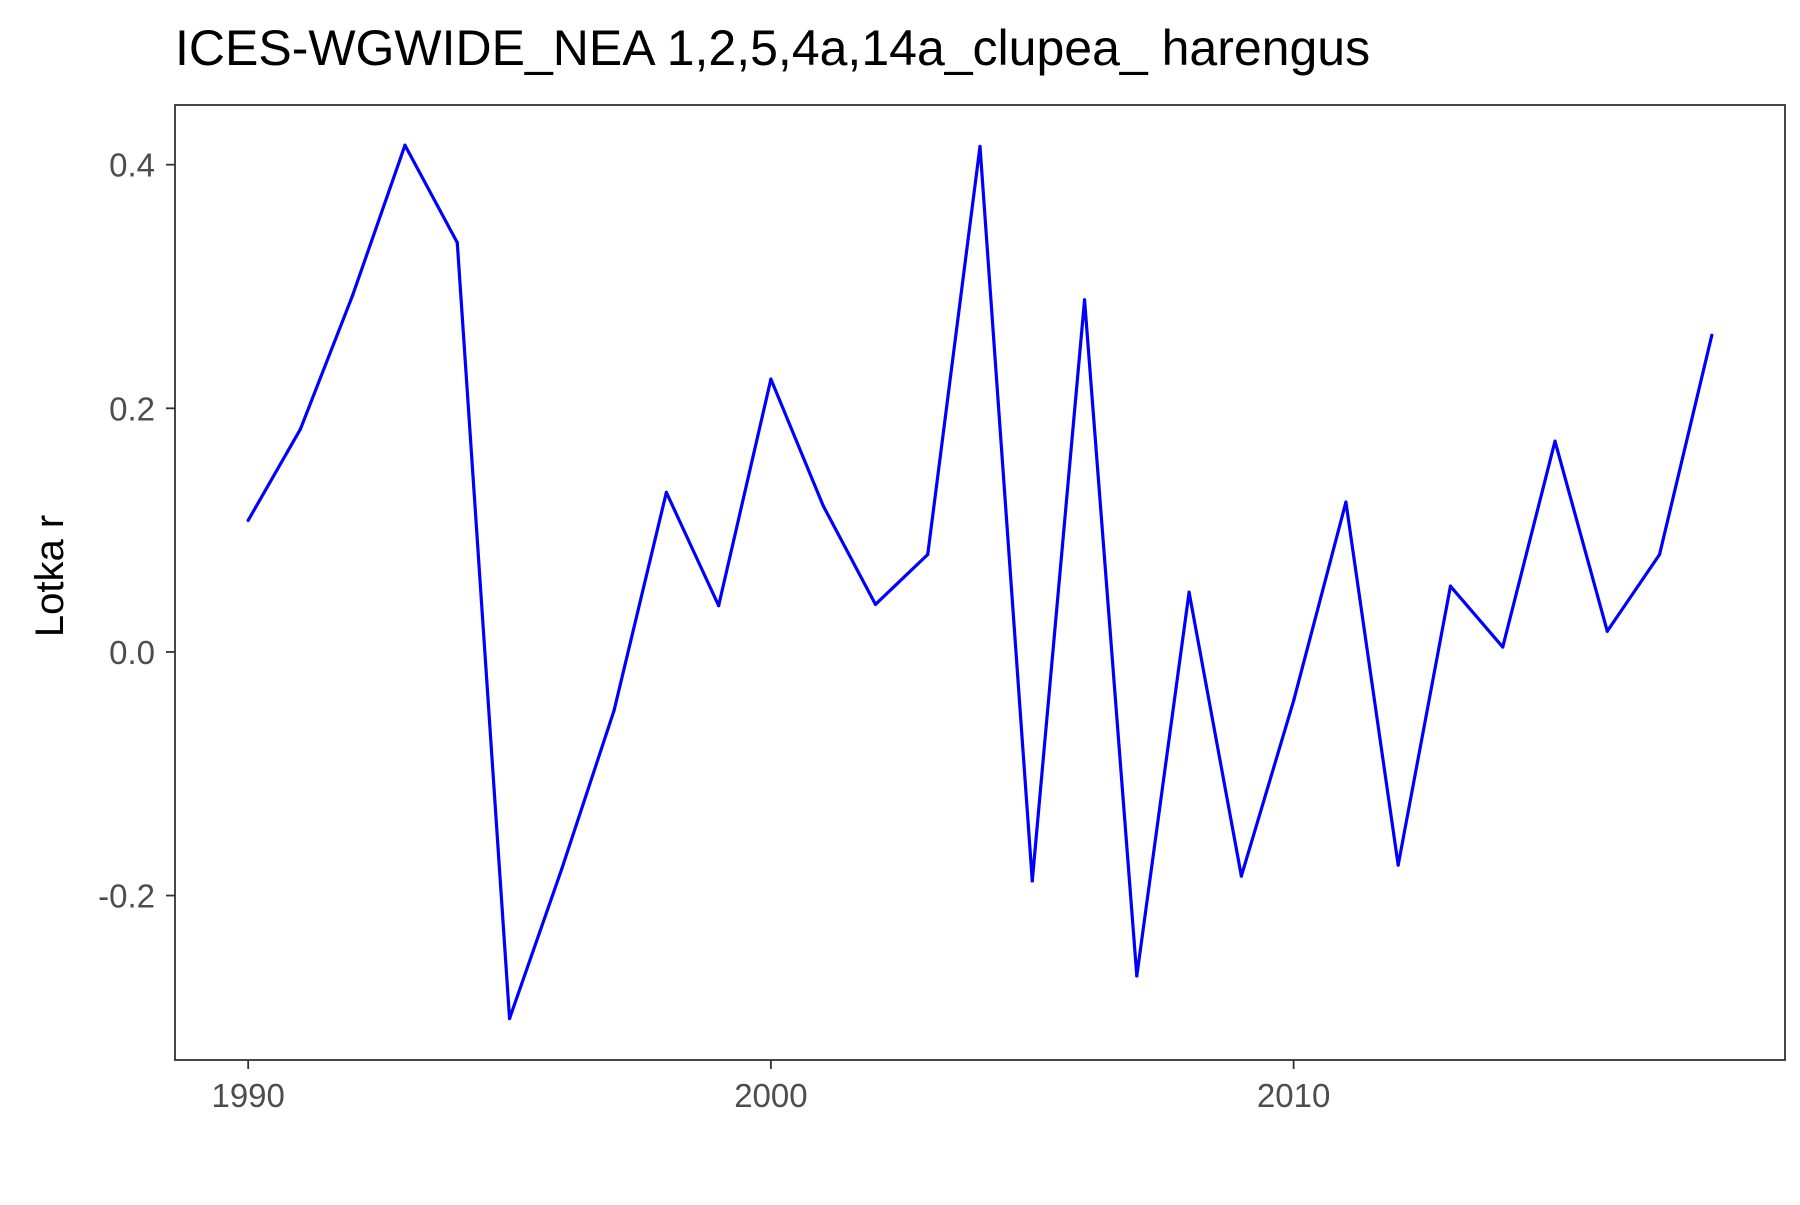 The width and height of the screenshot is (1800, 1205). I want to click on x-tick-label: 1990, so click(247, 1095).